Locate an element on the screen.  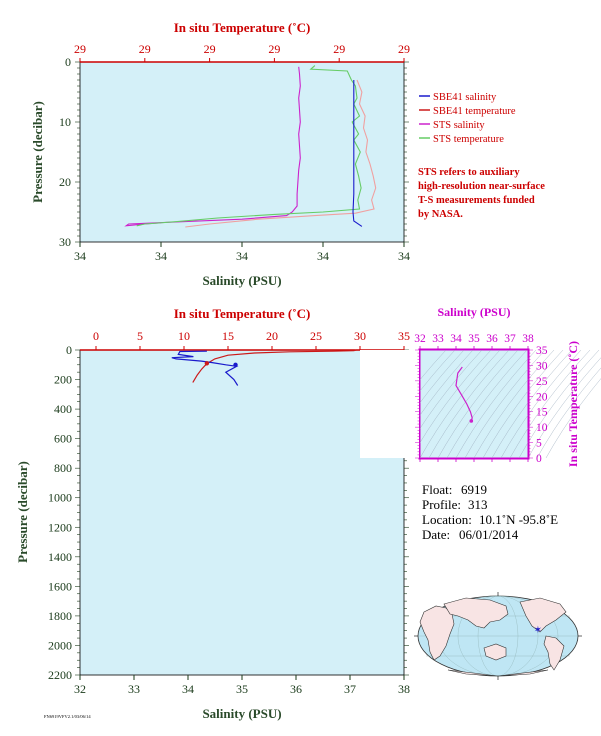
profile-marker-salinity is located at coordinates (235, 364).